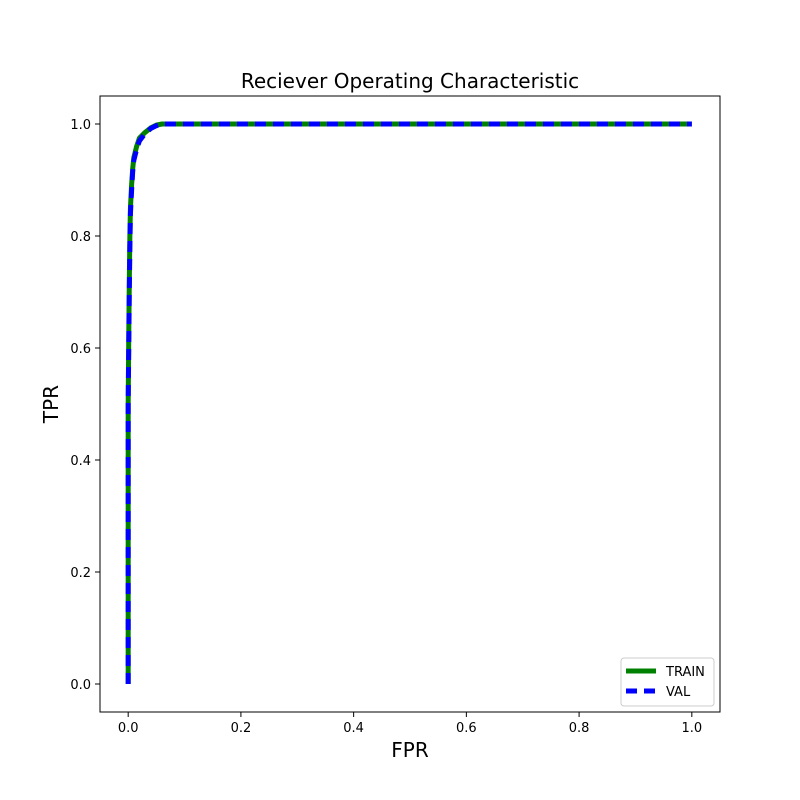  What do you see at coordinates (85, 405) in the screenshot?
I see `y-axis: 0.0 0.2 0.4 0.6 0.8 1.0` at bounding box center [85, 405].